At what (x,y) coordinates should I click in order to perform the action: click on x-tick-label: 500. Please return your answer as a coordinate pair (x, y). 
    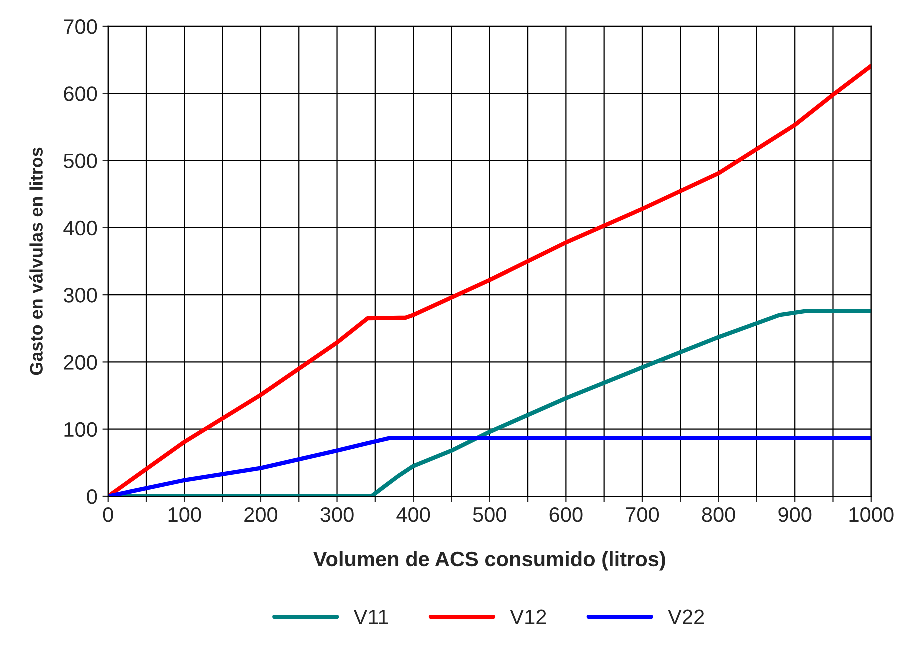
    Looking at the image, I should click on (489, 514).